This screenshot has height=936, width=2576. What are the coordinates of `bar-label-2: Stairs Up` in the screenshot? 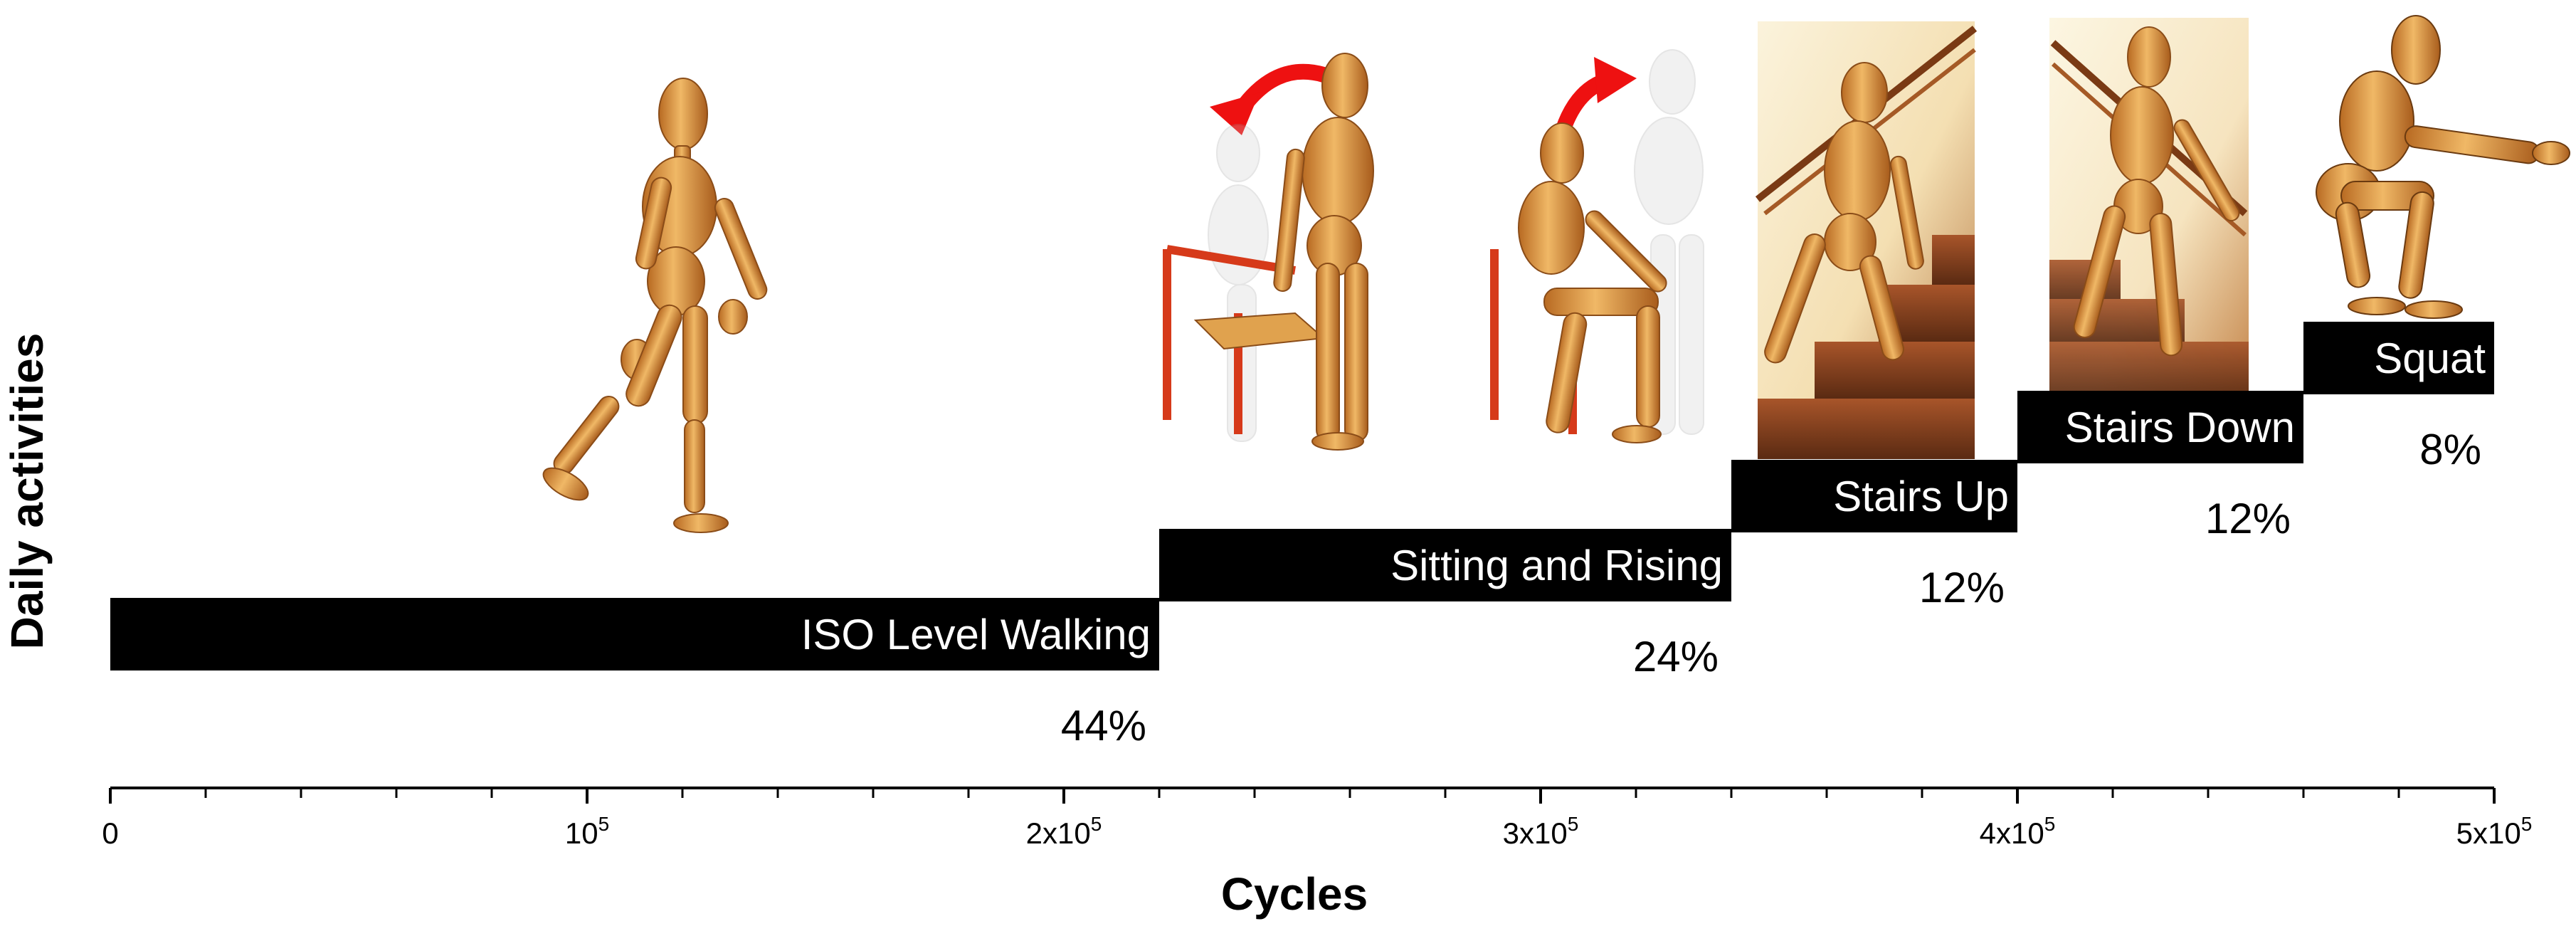 It's located at (1921, 496).